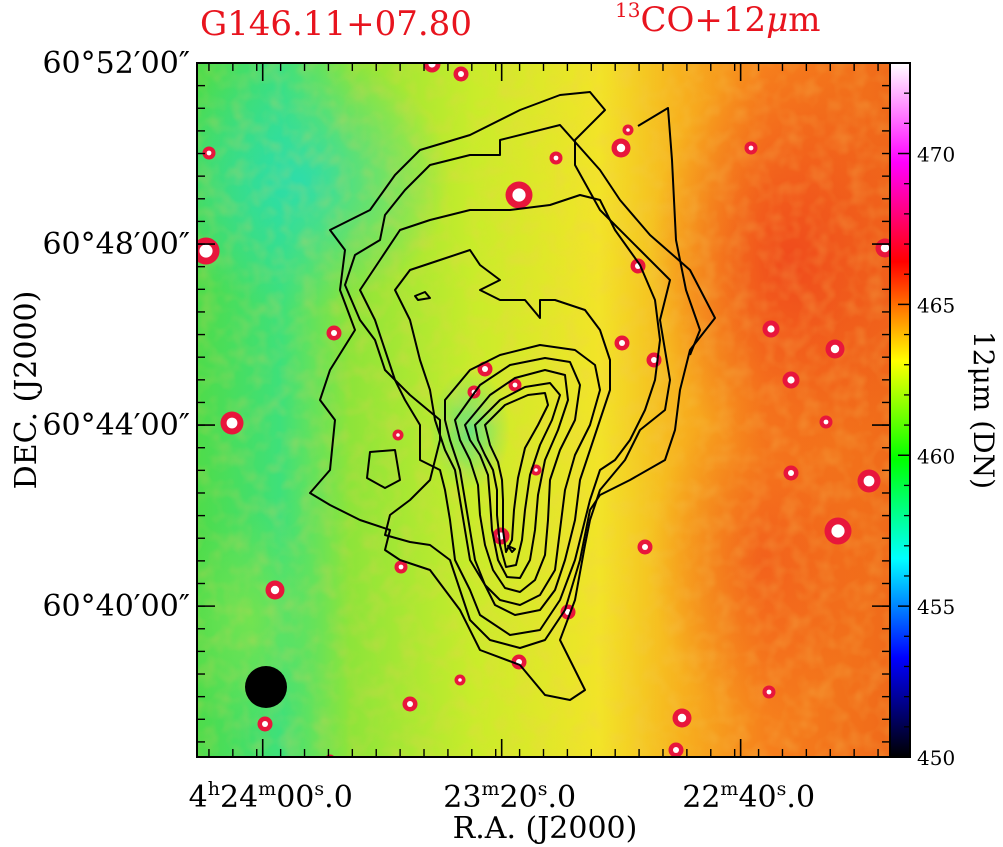 The image size is (1003, 847). I want to click on x-tick-label: 22m40s.0, so click(748, 796).